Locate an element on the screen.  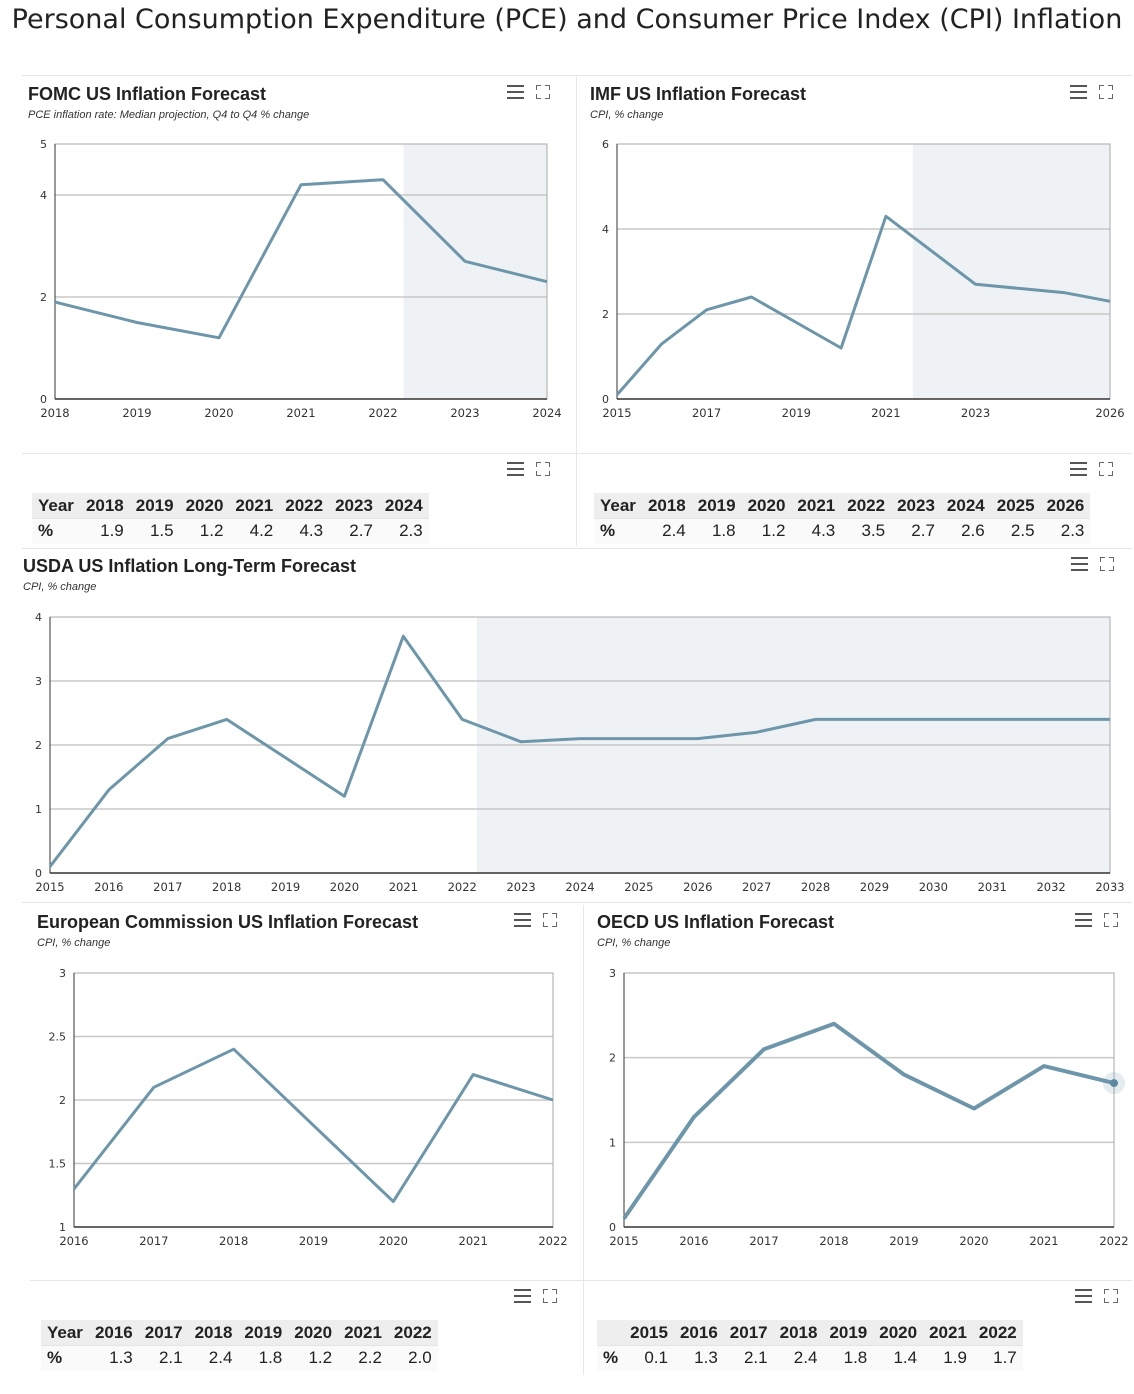
table-value-cell: 2.7 is located at coordinates (354, 531).